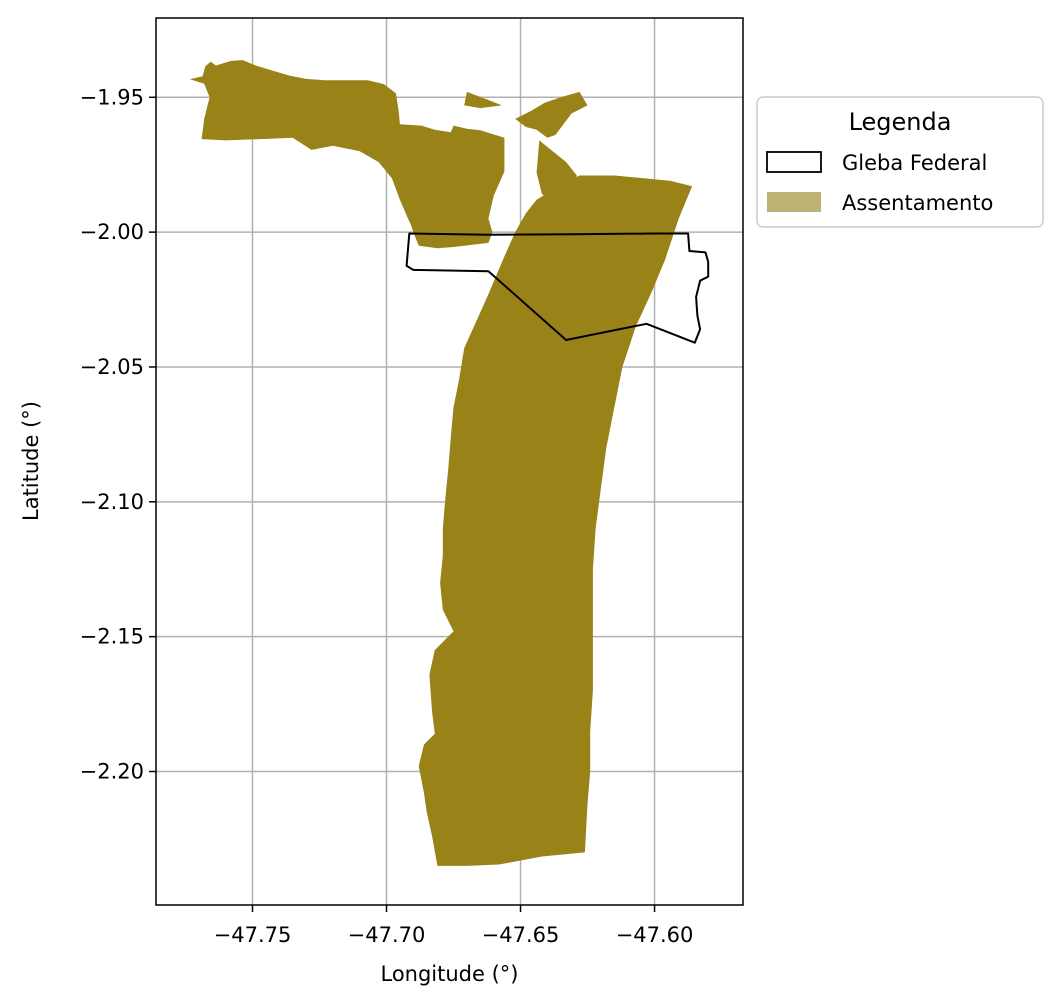 The image size is (1064, 1006). Describe the element at coordinates (112, 772) in the screenshot. I see `y-tick-label: −2.20` at that location.